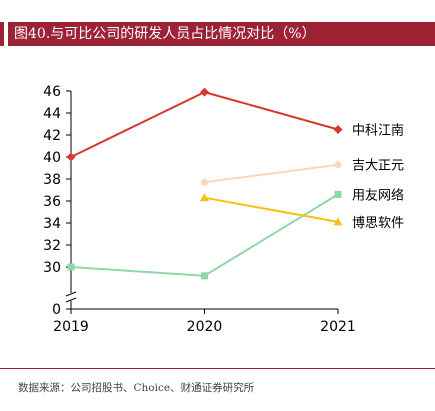  I want to click on series-1-point-2019, so click(71, 157).